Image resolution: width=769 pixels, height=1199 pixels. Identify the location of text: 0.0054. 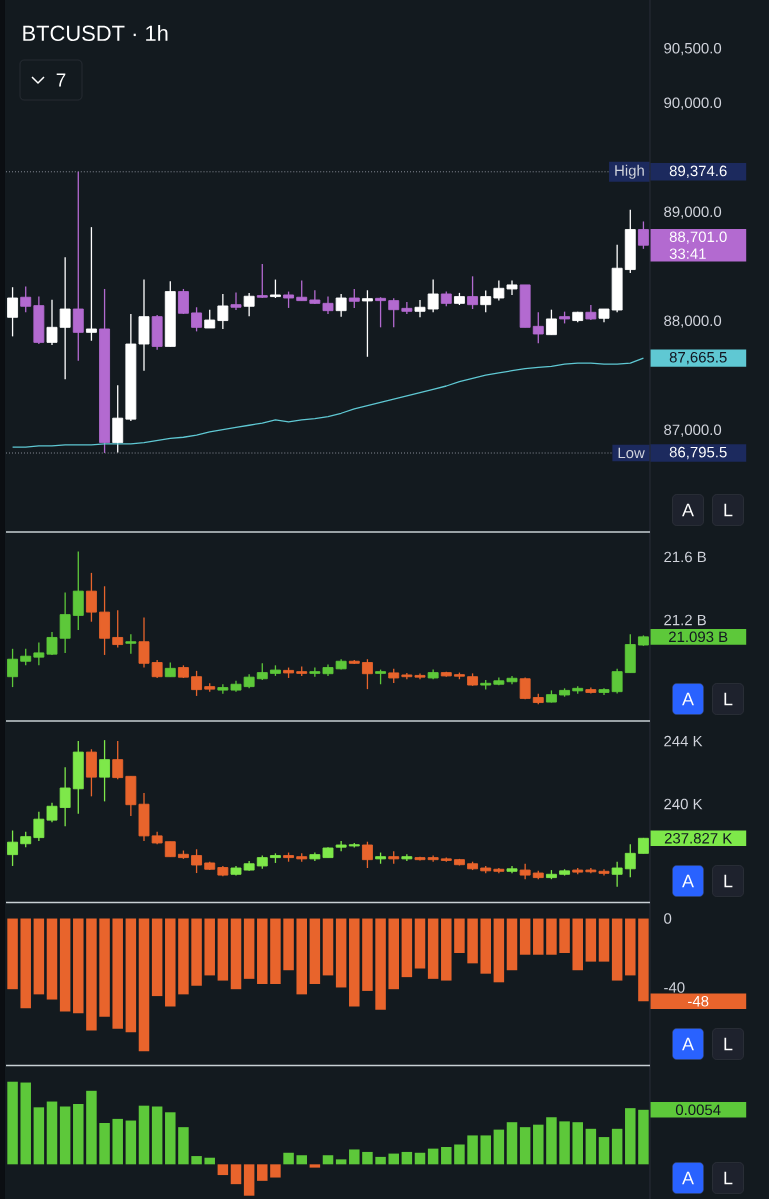
(698, 1110).